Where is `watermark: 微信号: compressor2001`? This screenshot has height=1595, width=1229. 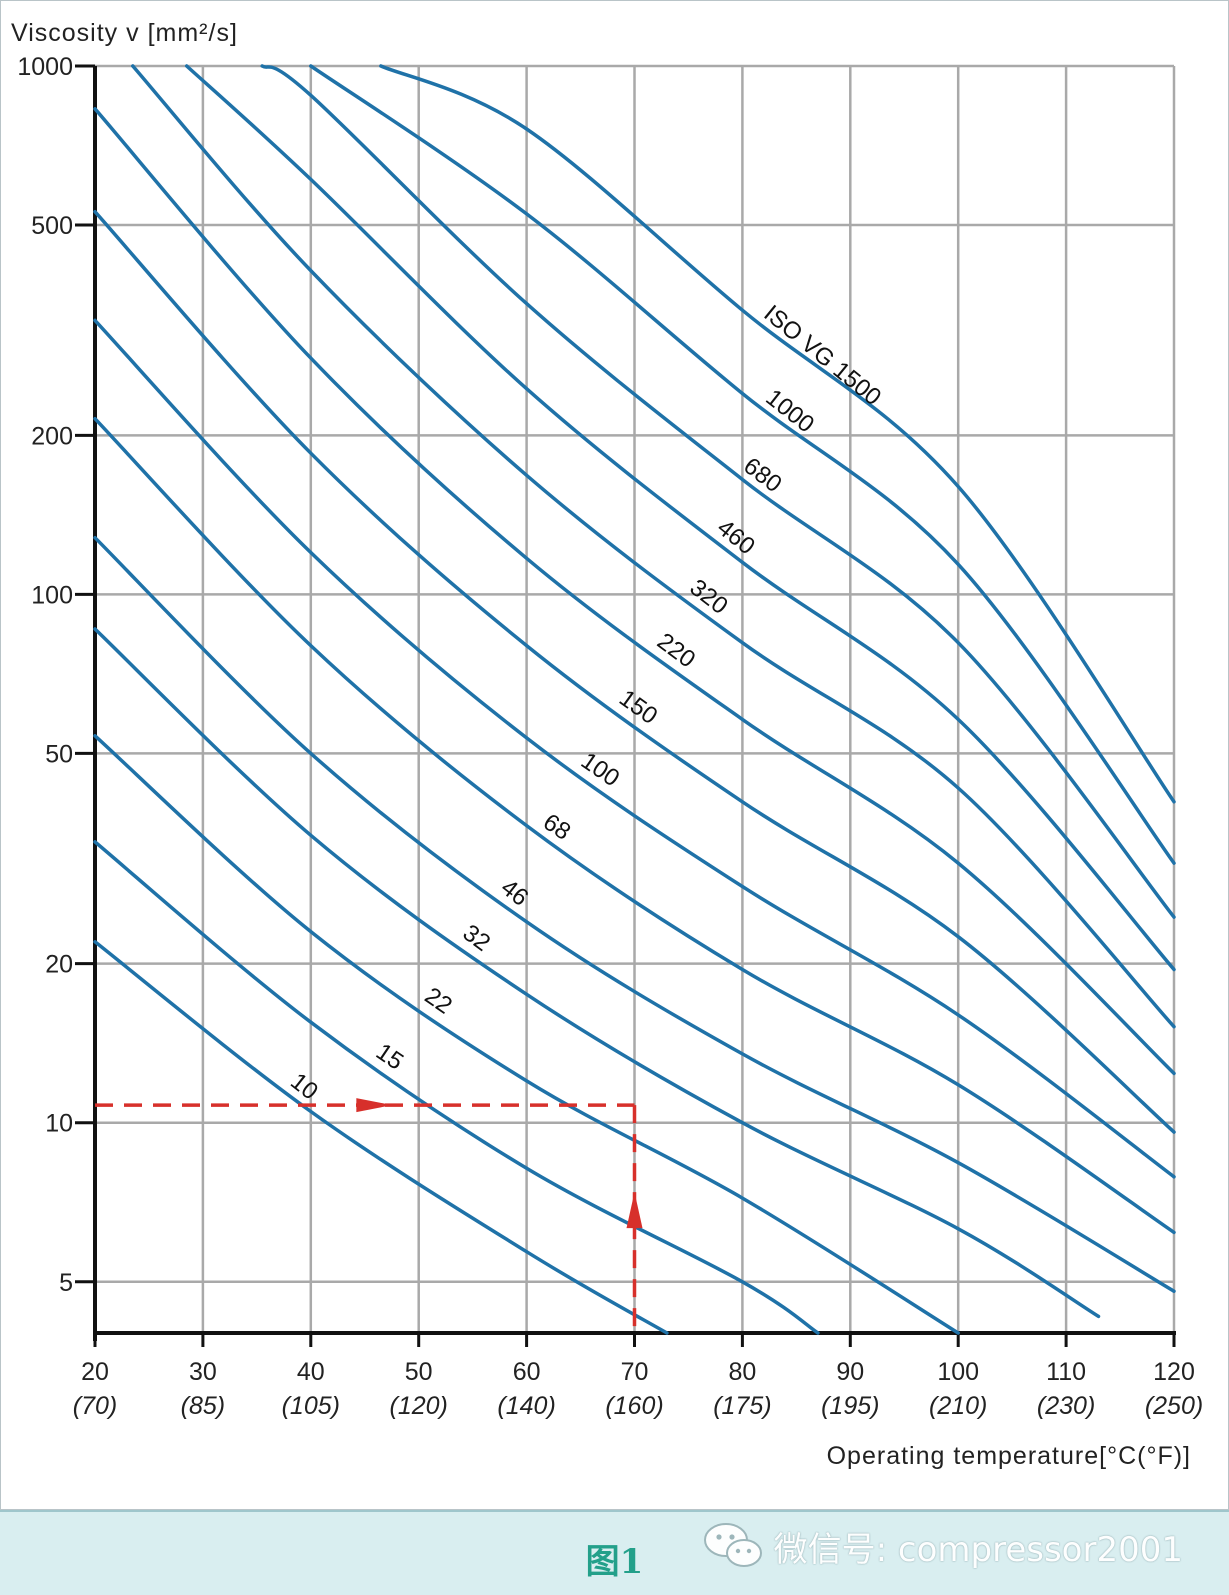 watermark: 微信号: compressor2001 is located at coordinates (942, 1546).